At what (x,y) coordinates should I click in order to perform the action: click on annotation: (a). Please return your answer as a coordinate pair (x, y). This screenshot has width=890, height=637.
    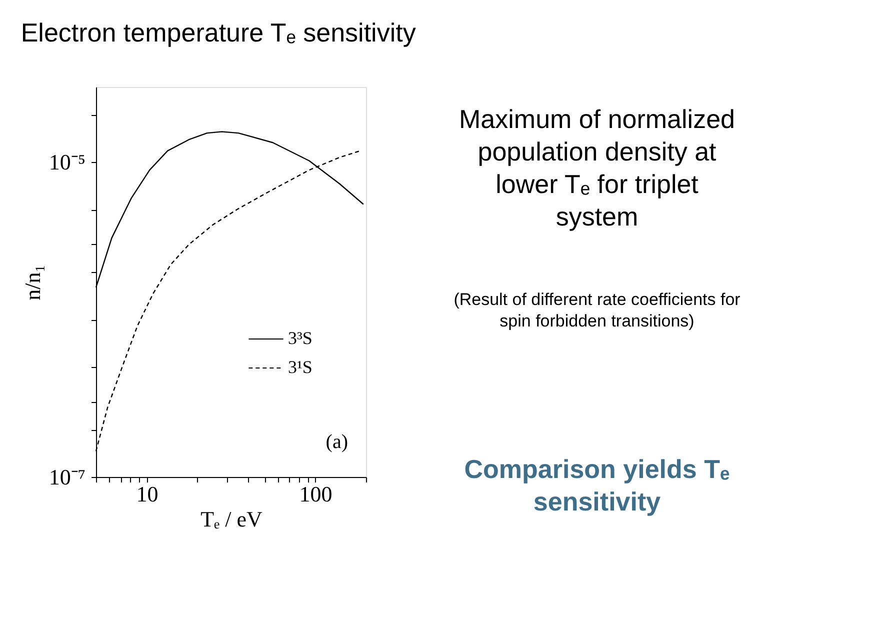
    Looking at the image, I should click on (337, 442).